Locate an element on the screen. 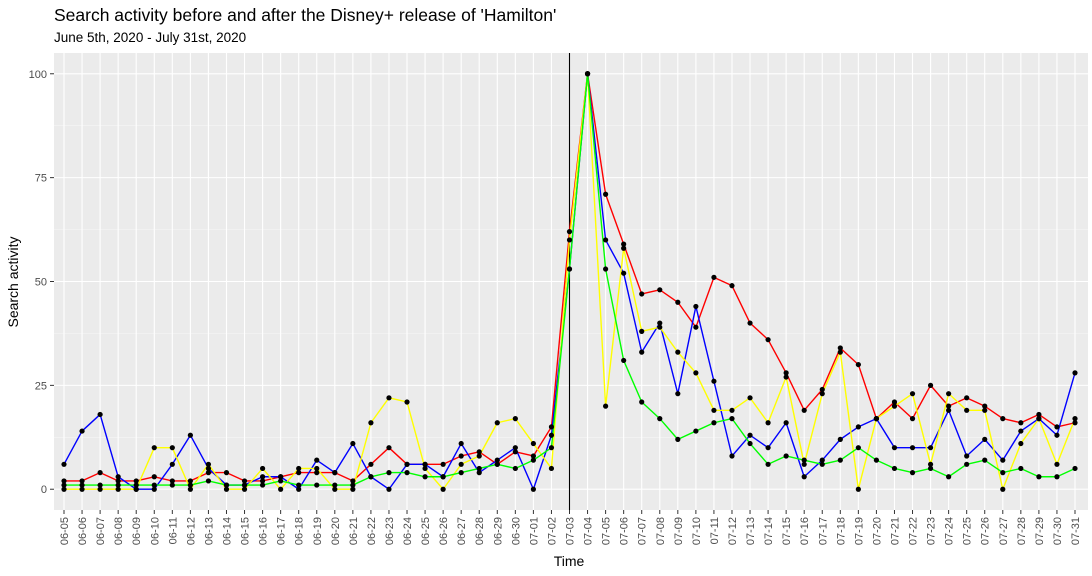 This screenshot has height=576, width=1092. y-axis-title: Search activity is located at coordinates (13, 281).